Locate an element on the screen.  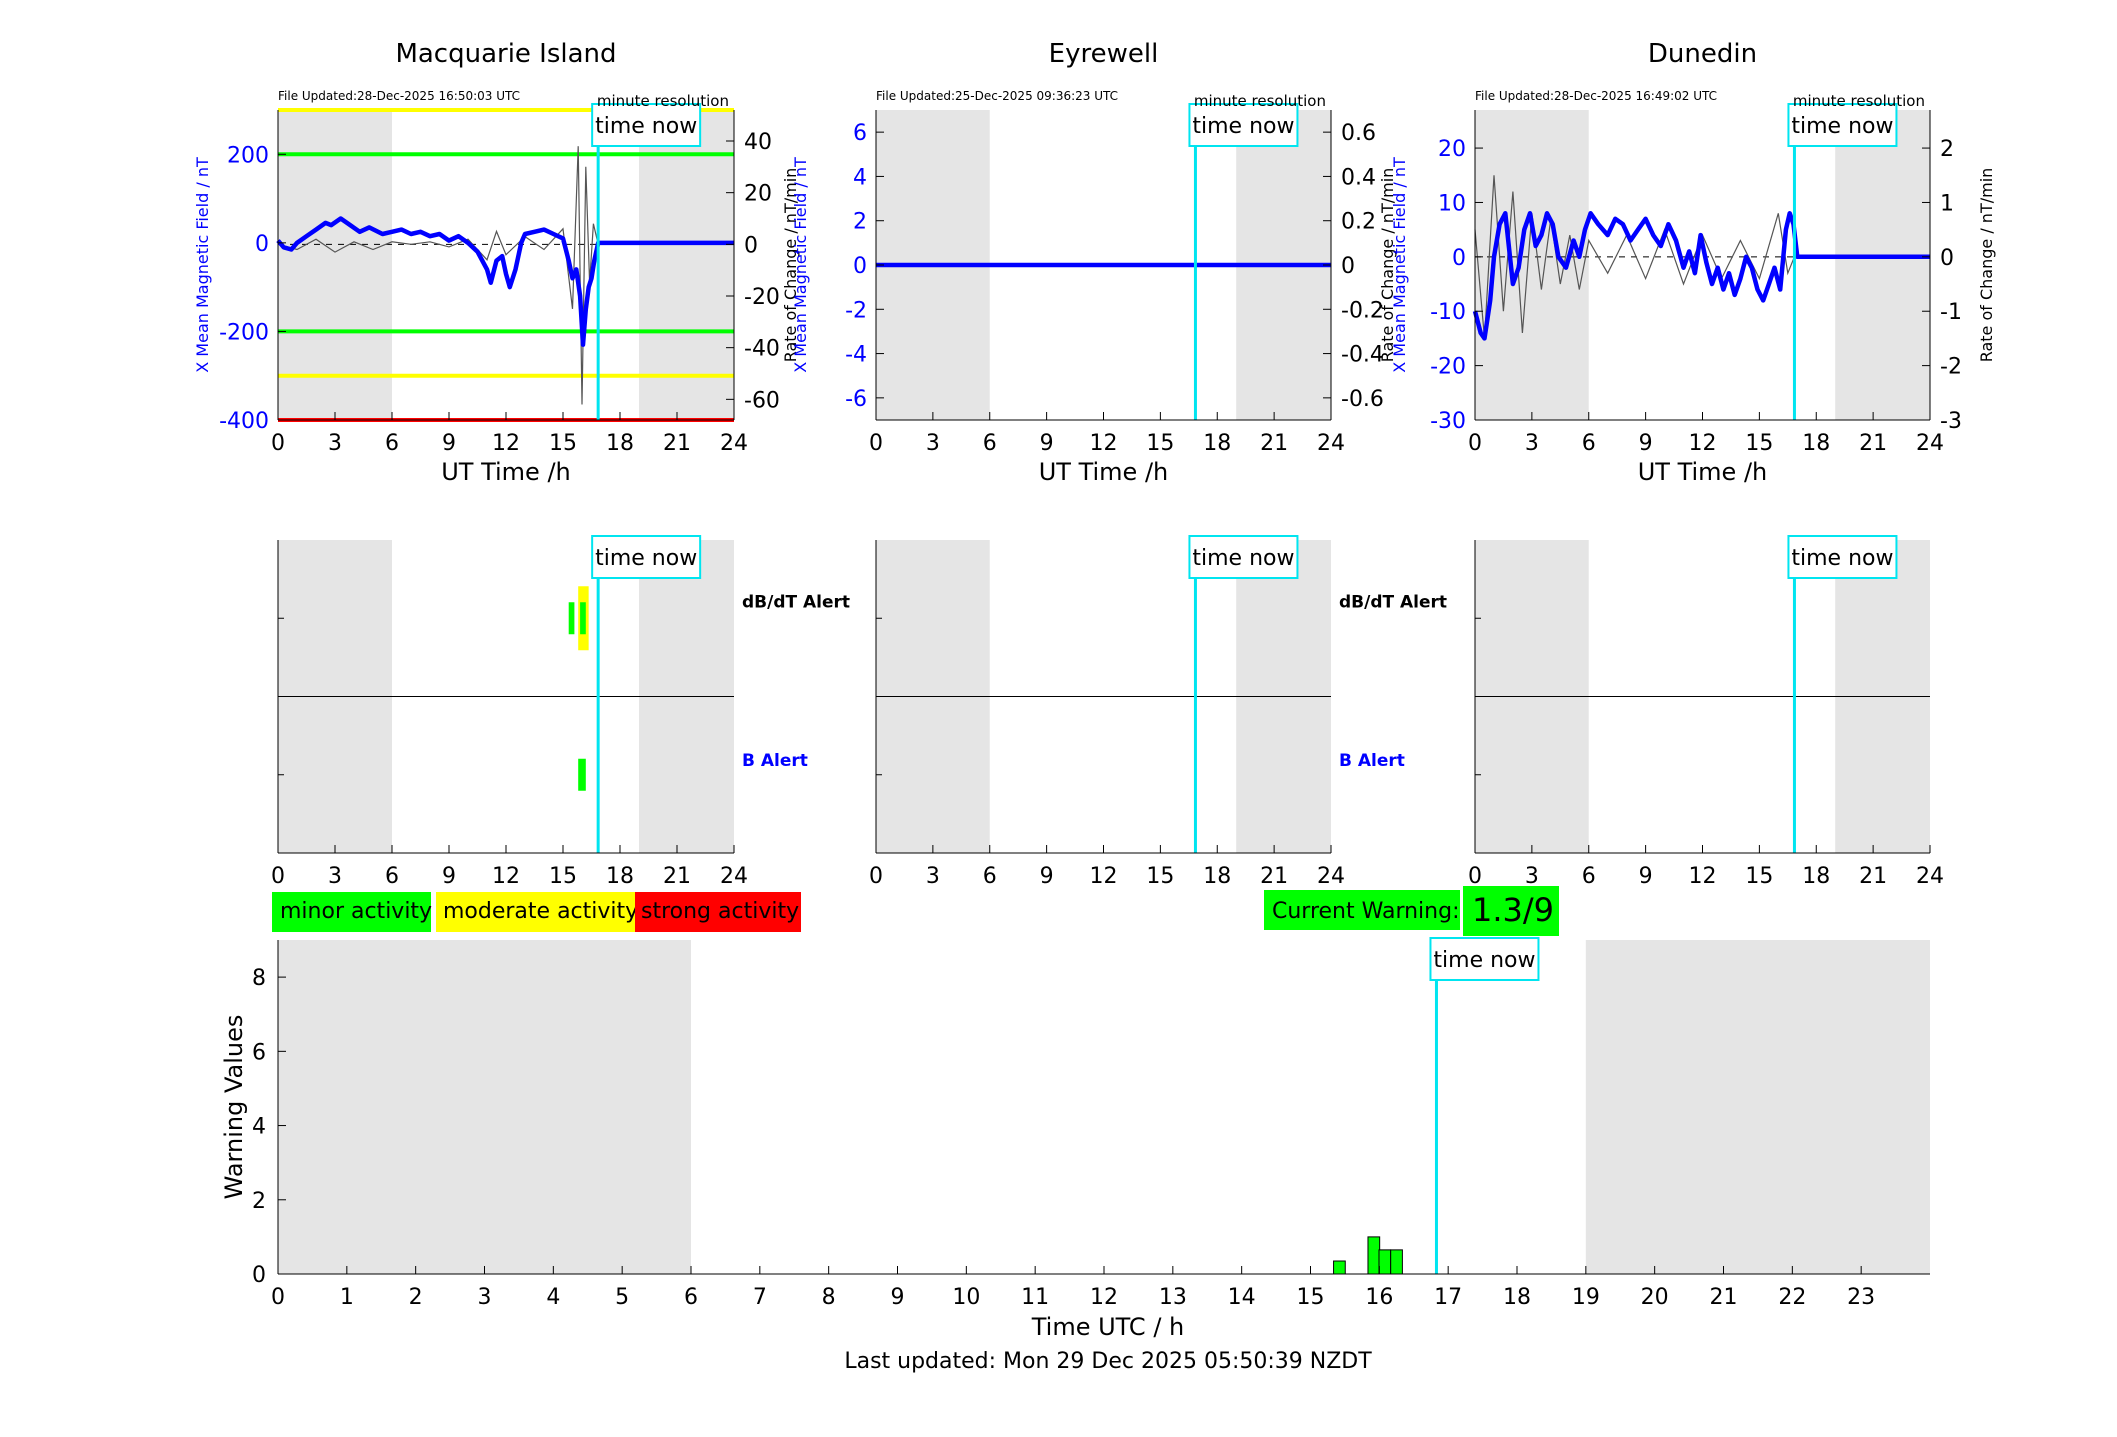
station-2-xlabel: UT Time /h is located at coordinates (1104, 472).